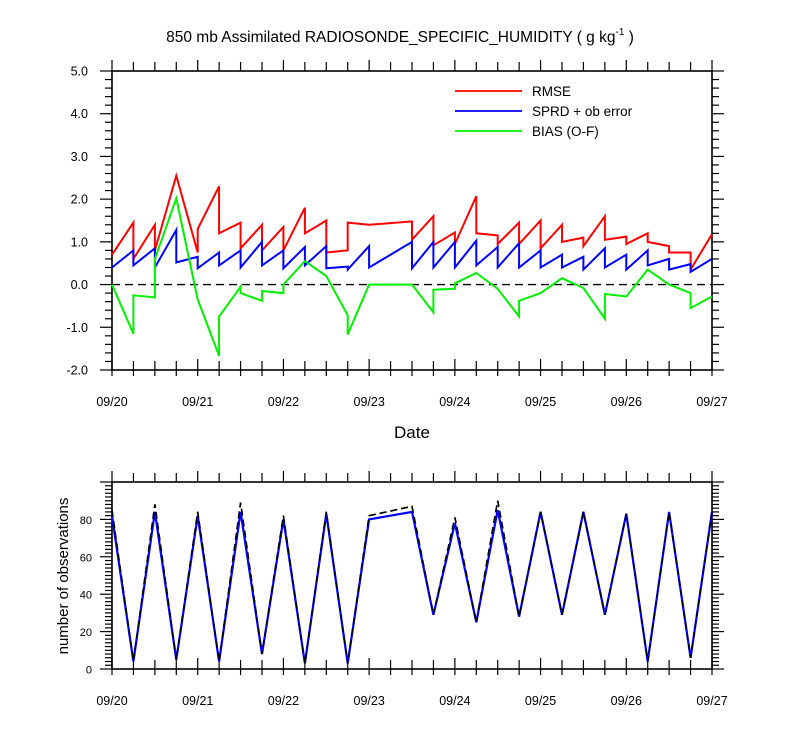  What do you see at coordinates (412, 250) in the screenshot?
I see `series-line-sprd-ob-error` at bounding box center [412, 250].